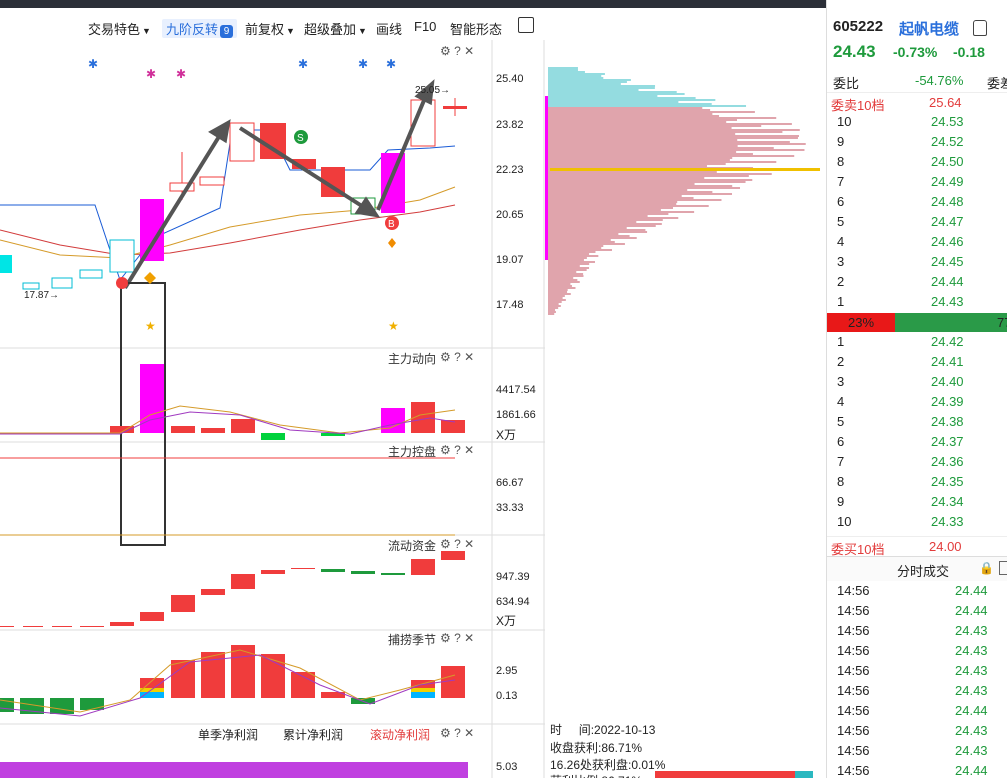 This screenshot has height=781, width=1007. What do you see at coordinates (725, 774) in the screenshot?
I see `chip-bar-red` at bounding box center [725, 774].